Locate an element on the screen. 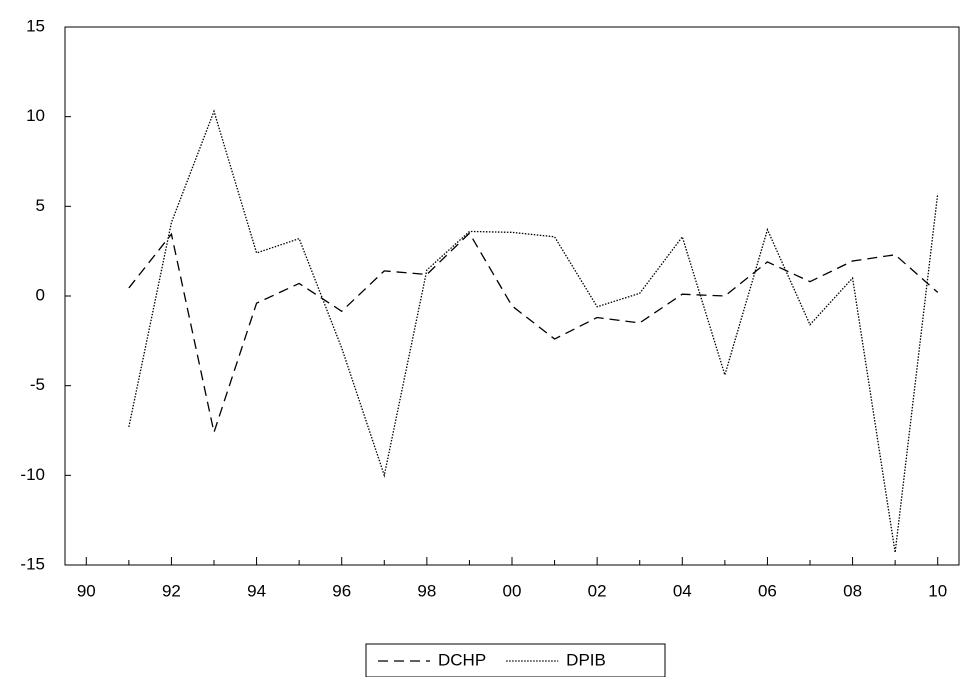 The width and height of the screenshot is (961, 677). y-tick-label: 10 is located at coordinates (35, 115).